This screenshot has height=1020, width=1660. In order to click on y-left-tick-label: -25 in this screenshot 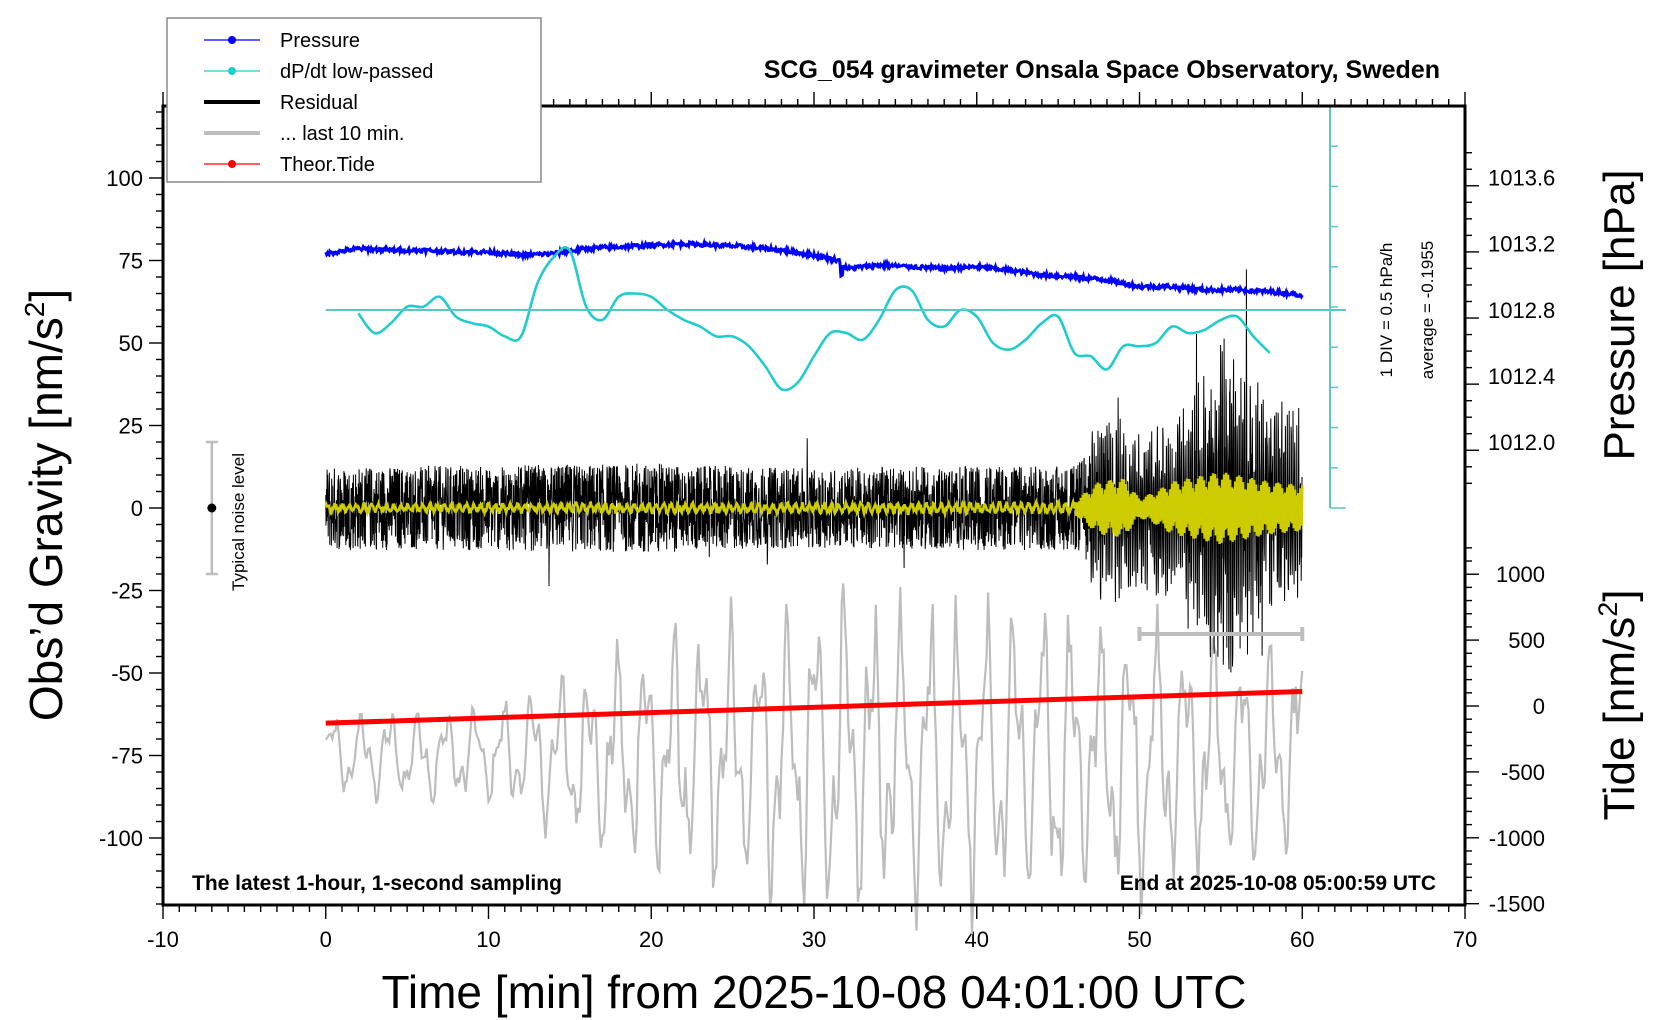, I will do `click(127, 591)`.